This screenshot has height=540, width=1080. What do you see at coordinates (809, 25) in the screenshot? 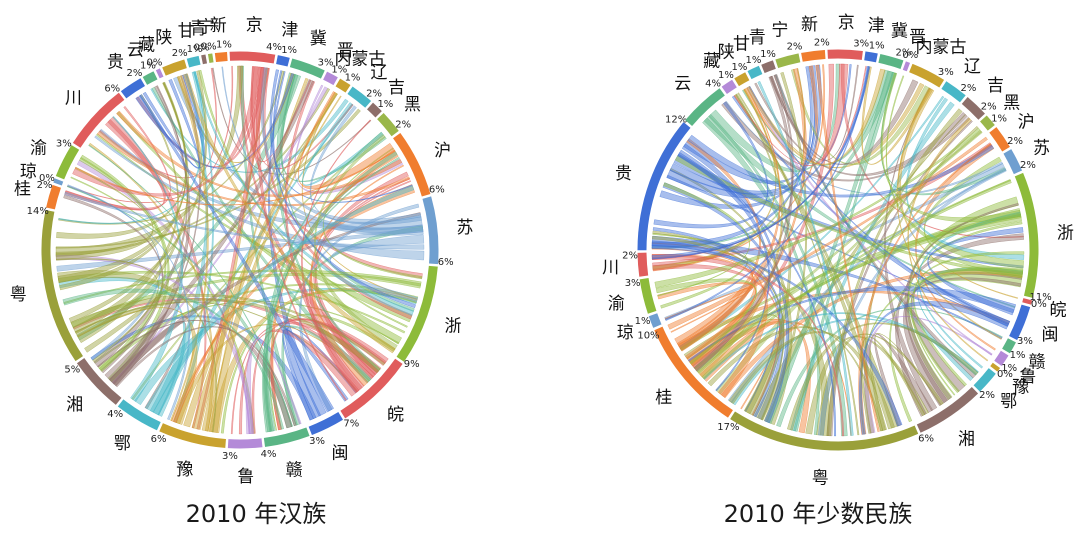
I see `minority-segment-label: 新` at bounding box center [809, 25].